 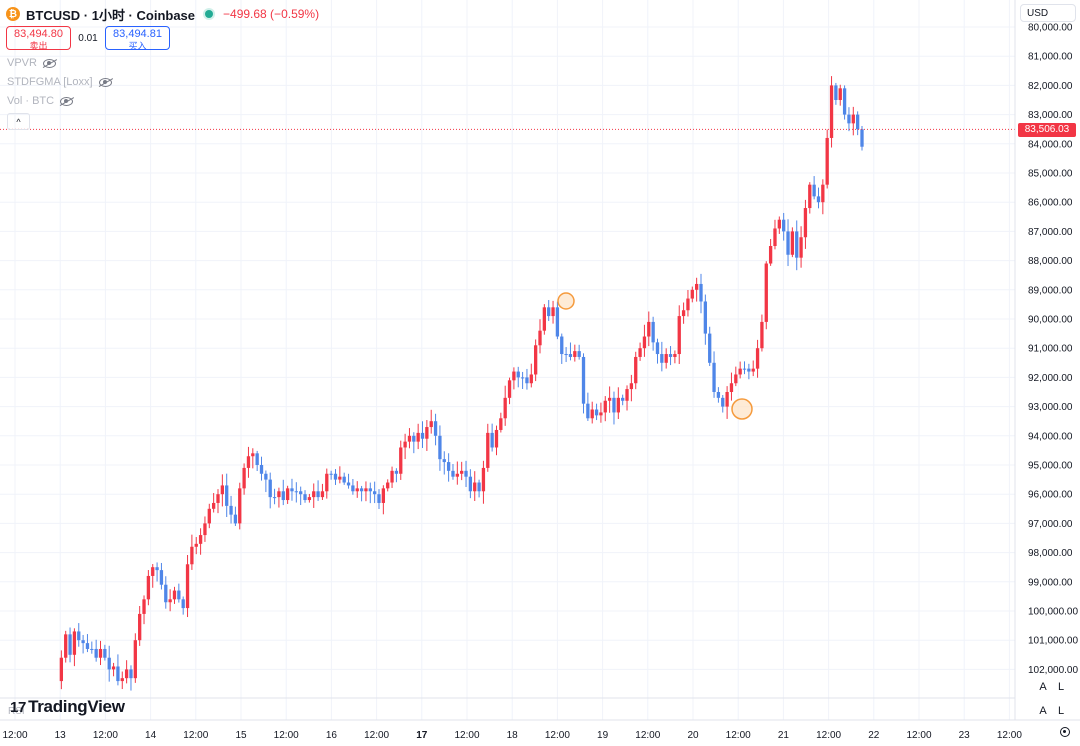 What do you see at coordinates (137, 38) in the screenshot?
I see `buy-button: 83,494.81 买入` at bounding box center [137, 38].